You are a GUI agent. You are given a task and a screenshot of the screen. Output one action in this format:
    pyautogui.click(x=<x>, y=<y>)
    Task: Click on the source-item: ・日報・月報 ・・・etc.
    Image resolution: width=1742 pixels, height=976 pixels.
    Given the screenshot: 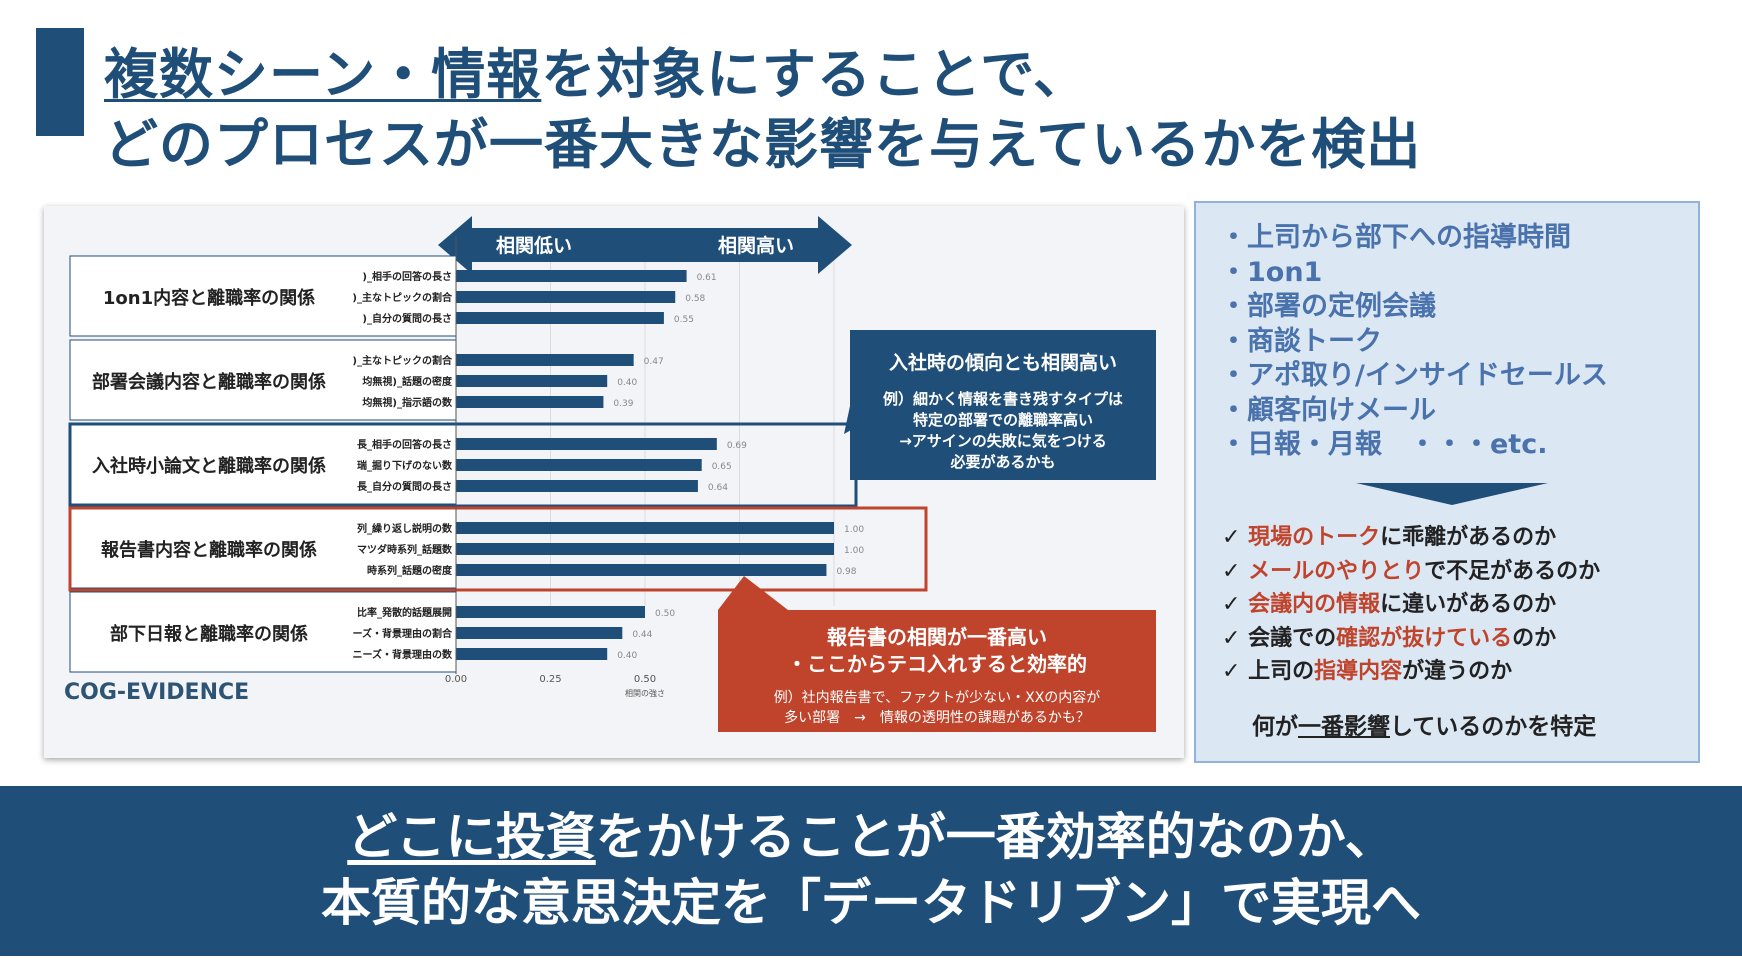 What is the action you would take?
    pyautogui.click(x=1384, y=444)
    